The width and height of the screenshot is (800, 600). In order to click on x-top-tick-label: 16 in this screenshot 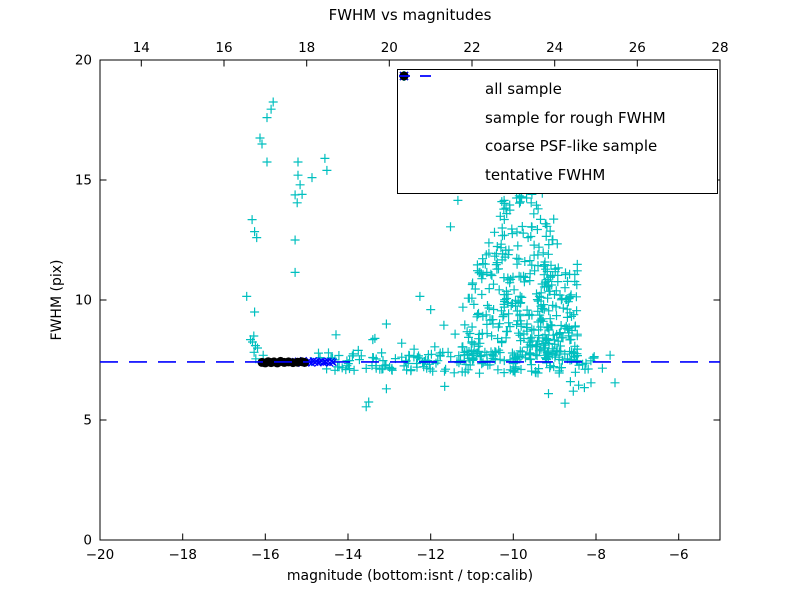, I will do `click(223, 48)`.